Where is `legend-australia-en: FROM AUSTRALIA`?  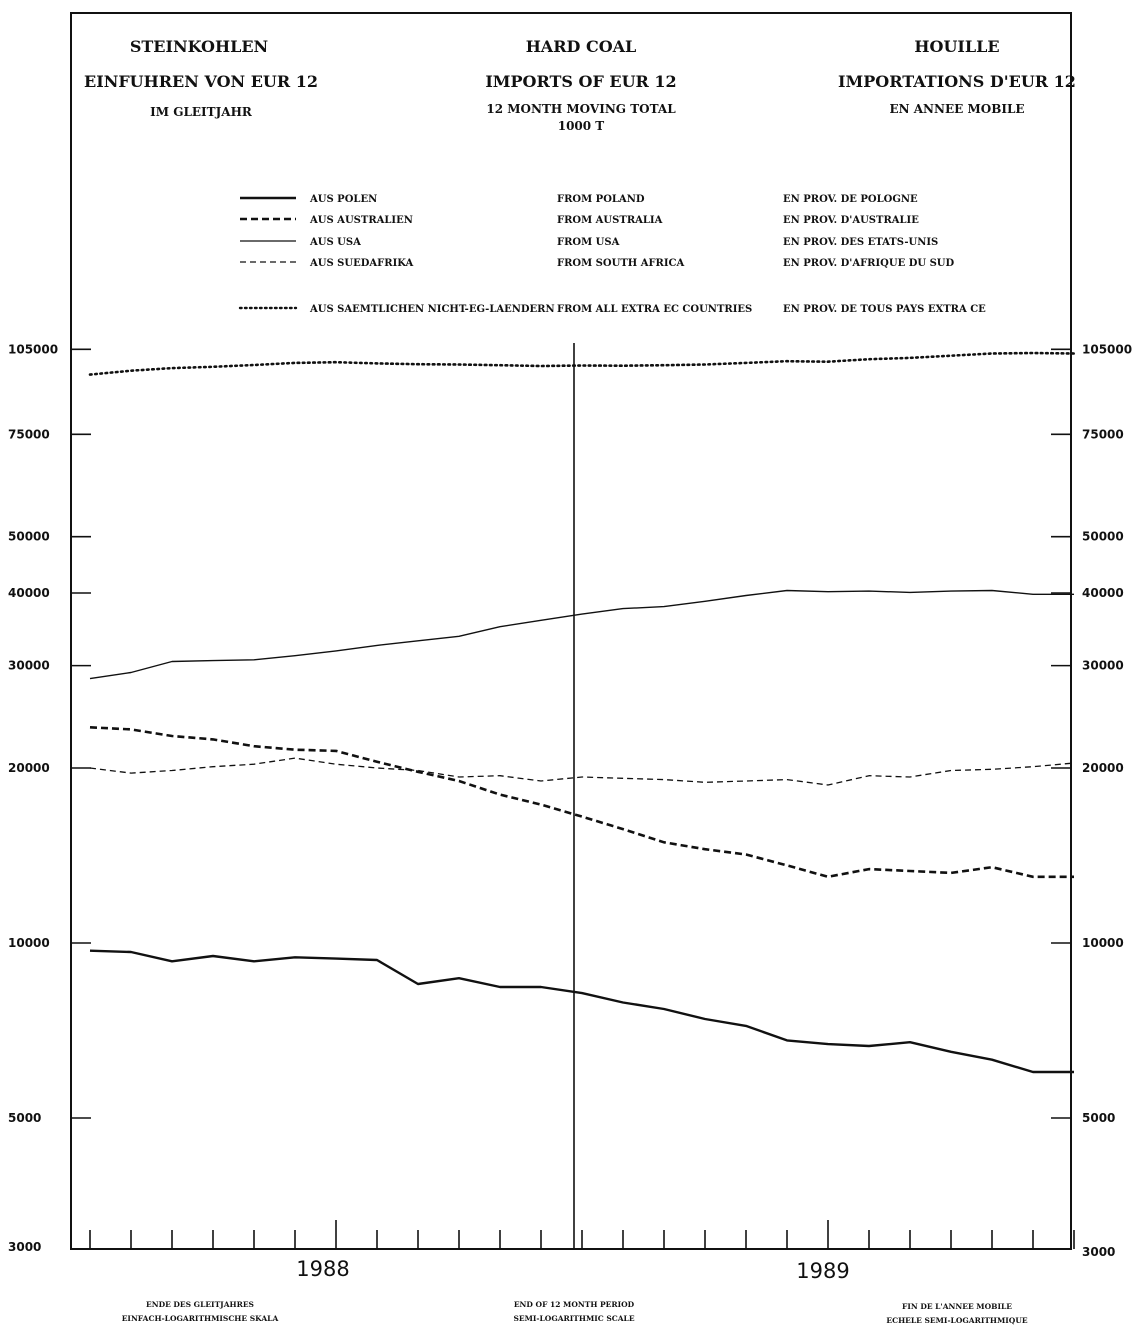
legend-australia-en: FROM AUSTRALIA is located at coordinates (610, 220).